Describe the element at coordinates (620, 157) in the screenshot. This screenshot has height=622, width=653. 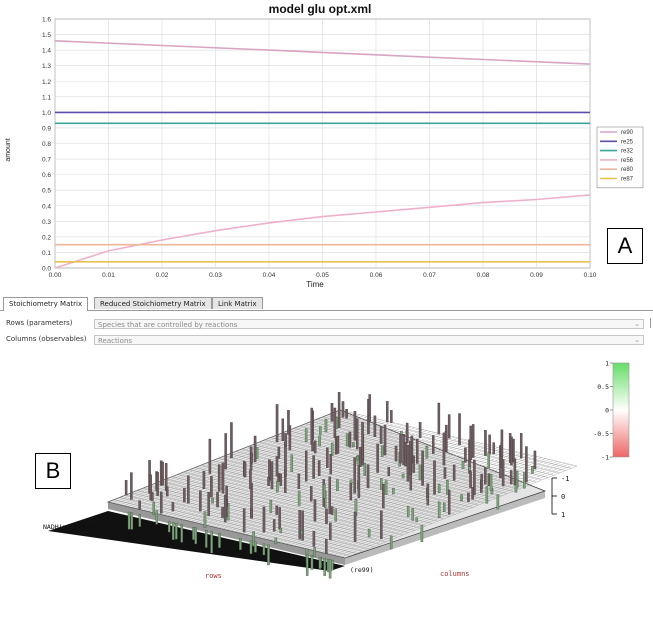
I see `legend-box` at that location.